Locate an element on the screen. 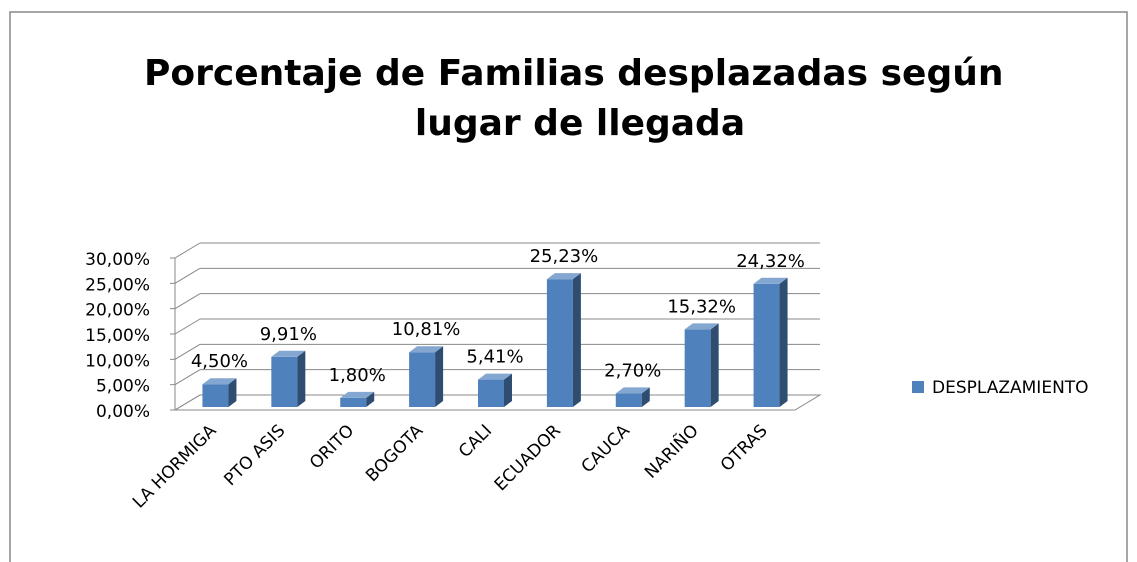  data-label: 1,80% is located at coordinates (357, 375).